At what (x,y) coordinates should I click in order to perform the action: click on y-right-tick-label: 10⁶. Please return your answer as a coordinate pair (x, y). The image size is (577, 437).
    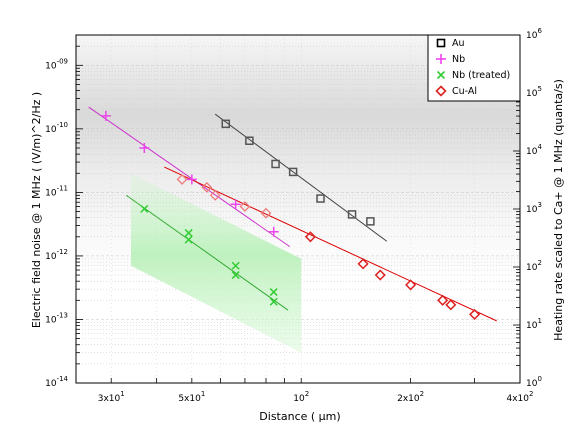
    Looking at the image, I should click on (534, 34).